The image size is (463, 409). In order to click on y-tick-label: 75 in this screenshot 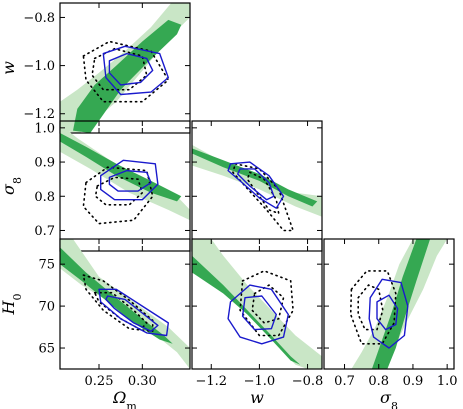, I will do `click(46, 265)`.